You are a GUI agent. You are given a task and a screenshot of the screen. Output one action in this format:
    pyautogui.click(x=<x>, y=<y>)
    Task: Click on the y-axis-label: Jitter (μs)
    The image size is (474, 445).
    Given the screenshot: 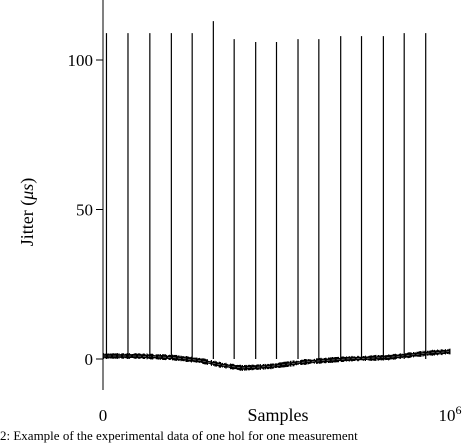 What is the action you would take?
    pyautogui.click(x=27, y=212)
    